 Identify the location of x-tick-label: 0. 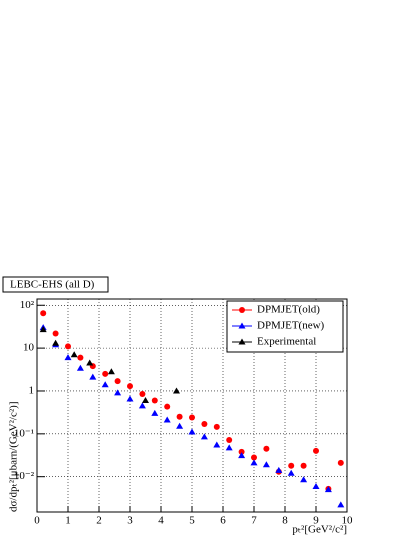
(37, 521).